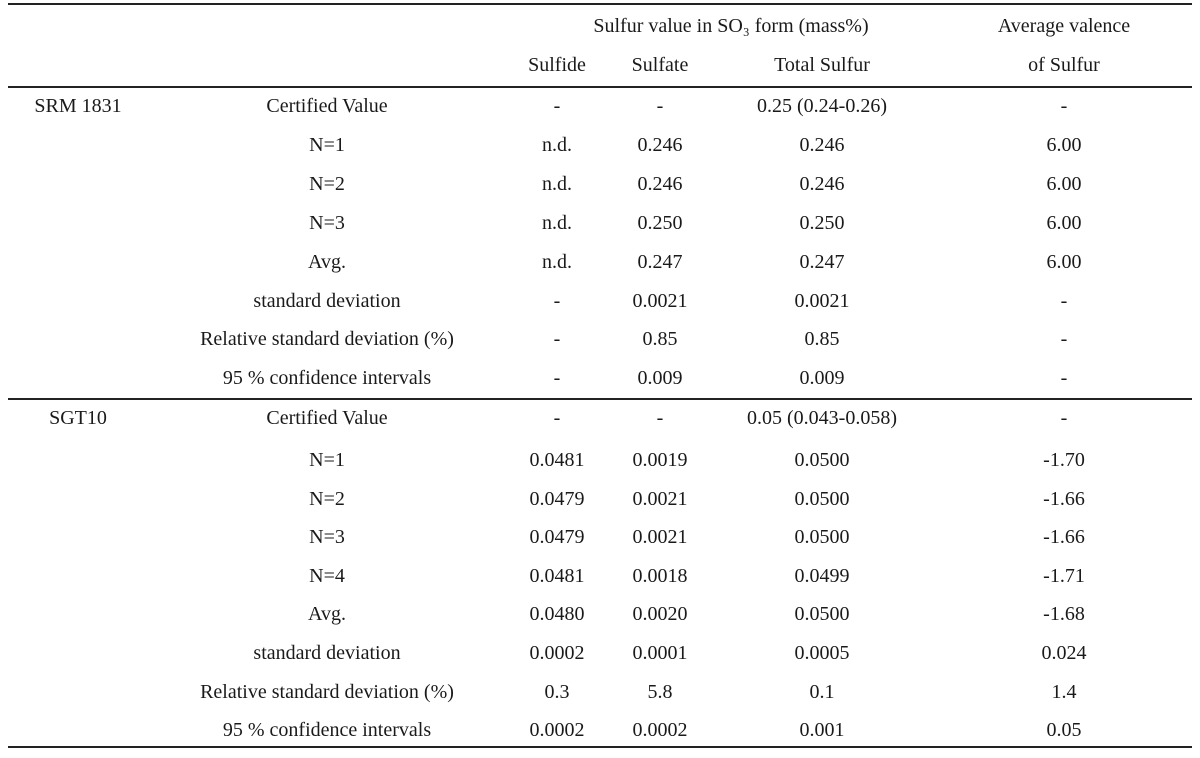 The image size is (1200, 758). What do you see at coordinates (822, 106) in the screenshot?
I see `cell-total-sulfur: 0.25 (0.24-0.26)` at bounding box center [822, 106].